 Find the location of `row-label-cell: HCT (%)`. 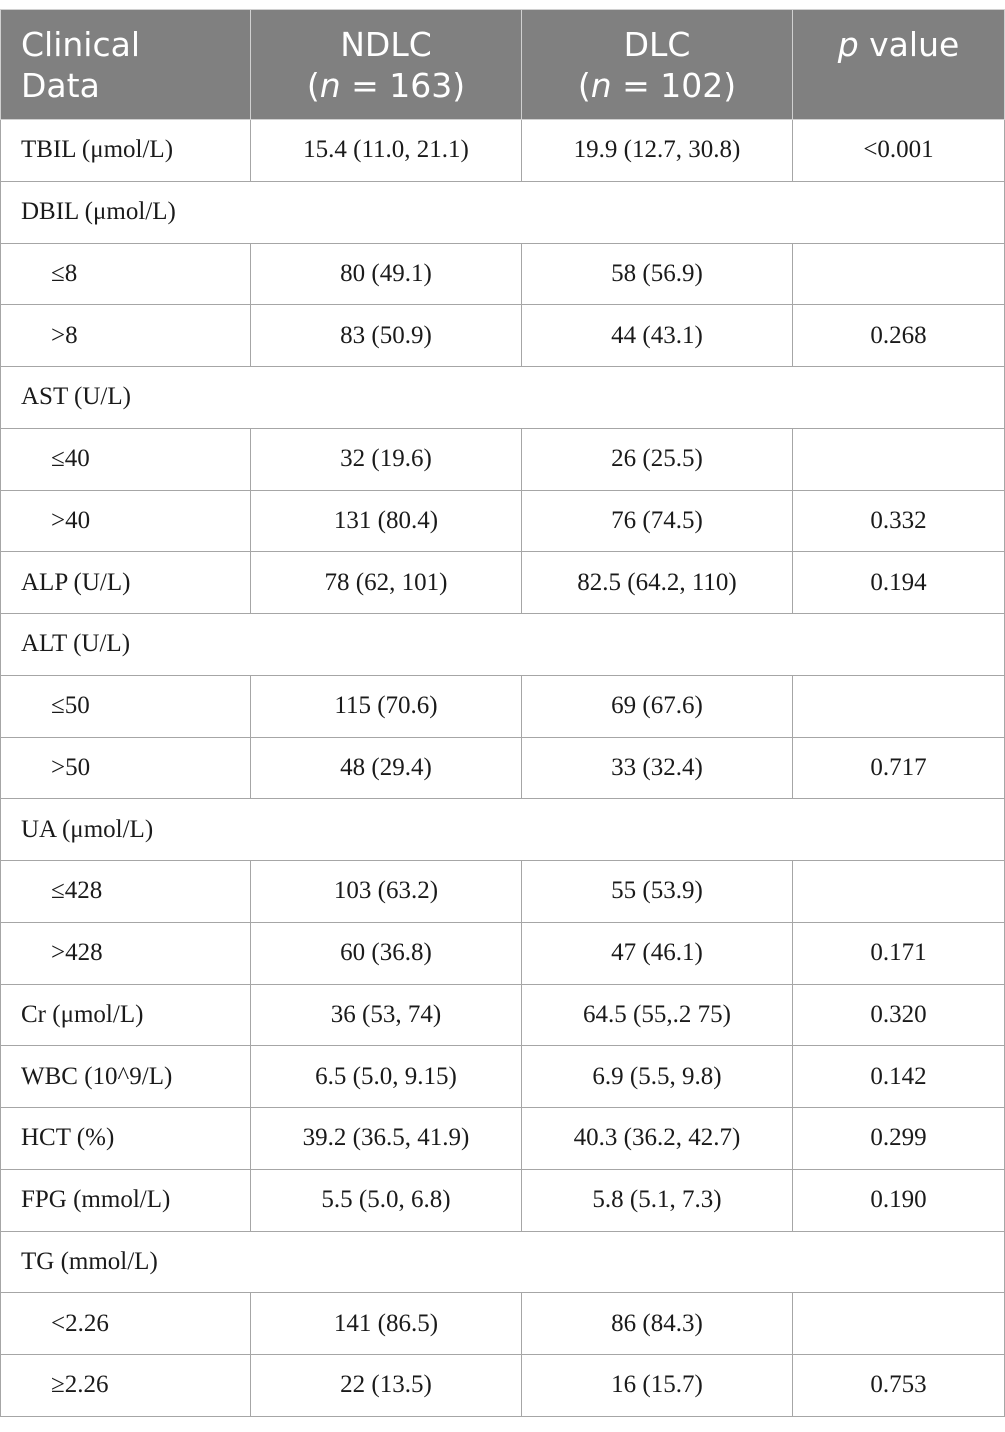

row-label-cell: HCT (%) is located at coordinates (125, 1138).